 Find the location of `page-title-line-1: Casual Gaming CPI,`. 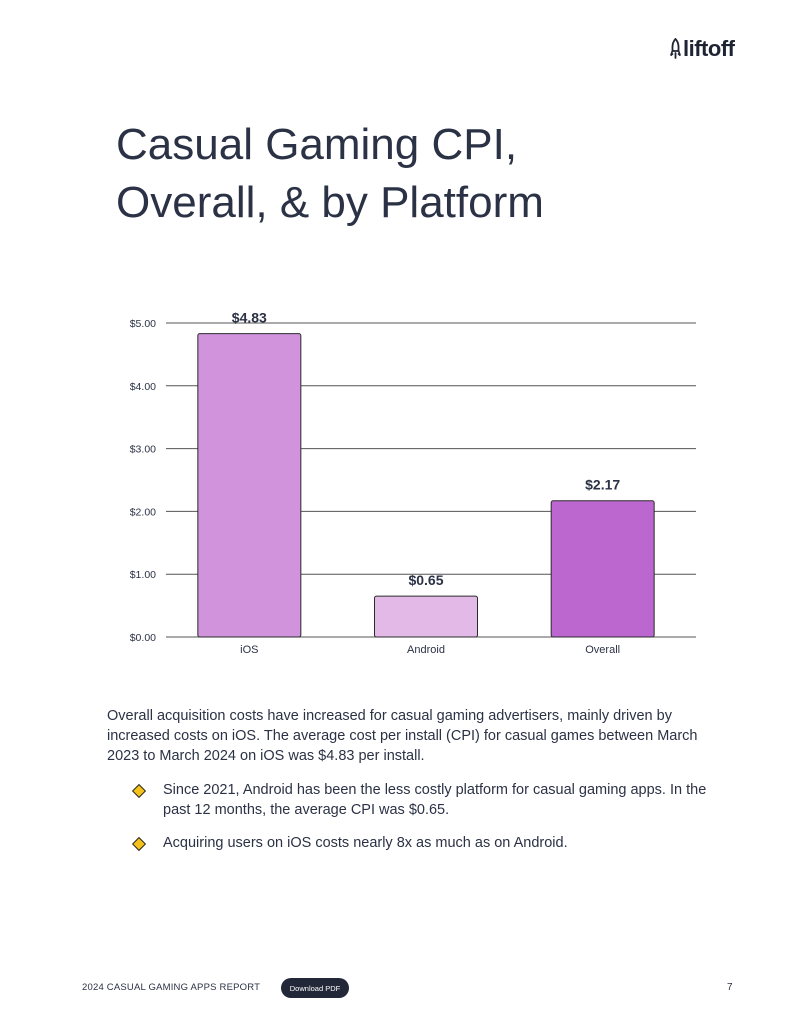

page-title-line-1: Casual Gaming CPI, is located at coordinates (317, 144).